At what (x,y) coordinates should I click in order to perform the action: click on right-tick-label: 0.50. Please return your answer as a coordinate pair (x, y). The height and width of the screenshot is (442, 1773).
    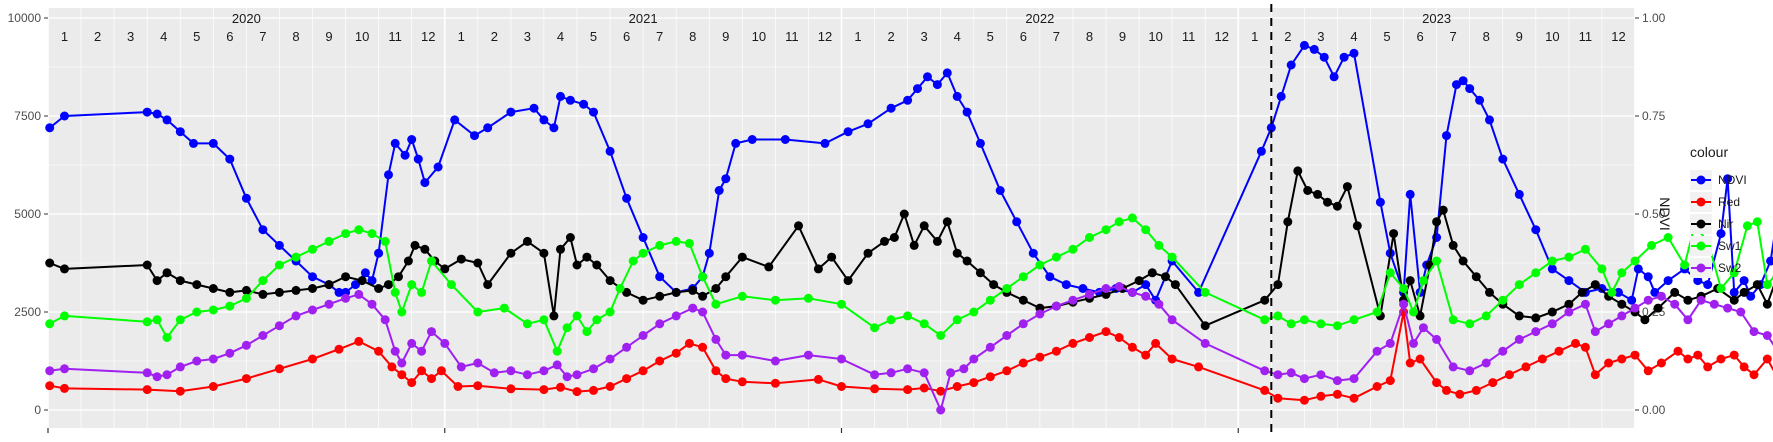
    Looking at the image, I should click on (1654, 214).